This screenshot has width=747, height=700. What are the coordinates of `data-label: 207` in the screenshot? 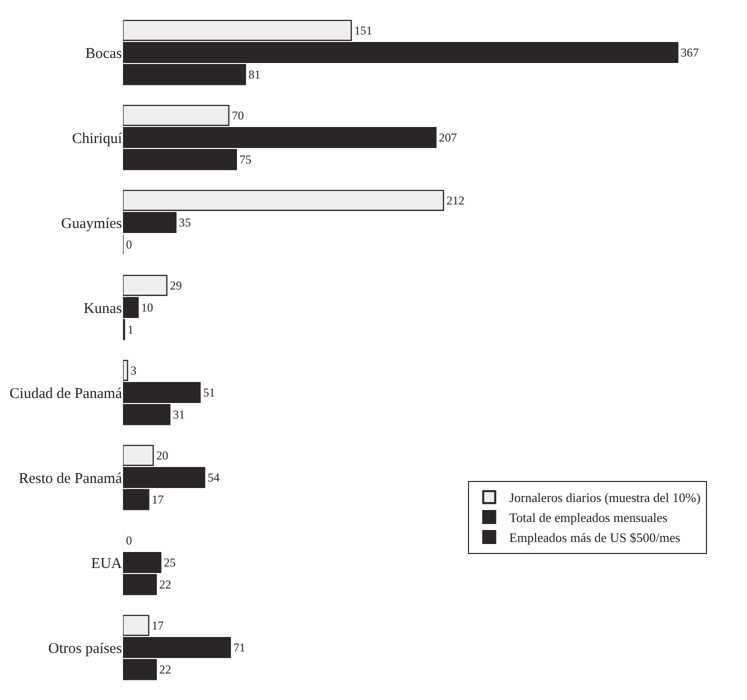 It's located at (447, 137).